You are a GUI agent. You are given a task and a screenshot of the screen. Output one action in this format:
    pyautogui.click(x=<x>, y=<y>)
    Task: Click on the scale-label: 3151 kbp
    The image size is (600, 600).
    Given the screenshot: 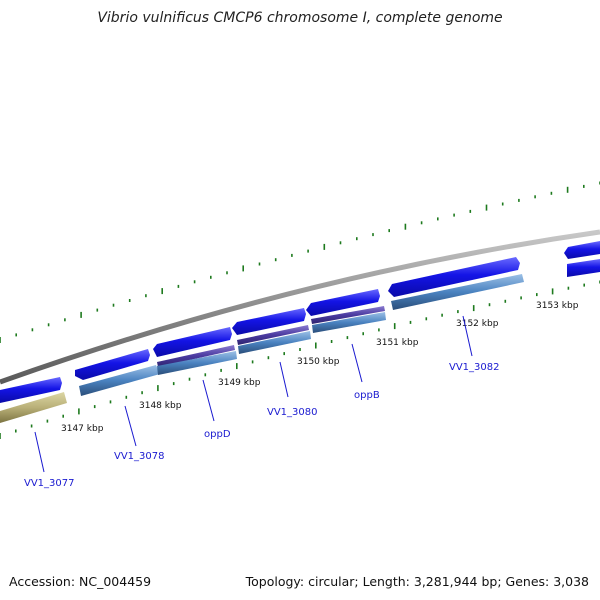 What is the action you would take?
    pyautogui.click(x=397, y=343)
    